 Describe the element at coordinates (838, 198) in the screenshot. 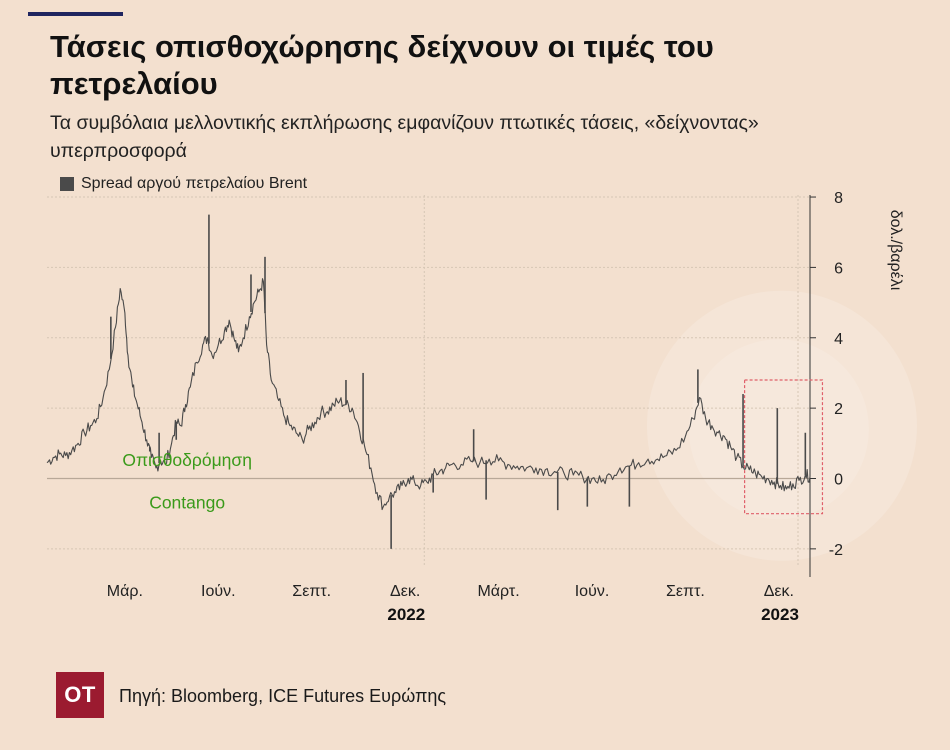

I see `y-tick-label: 8` at that location.